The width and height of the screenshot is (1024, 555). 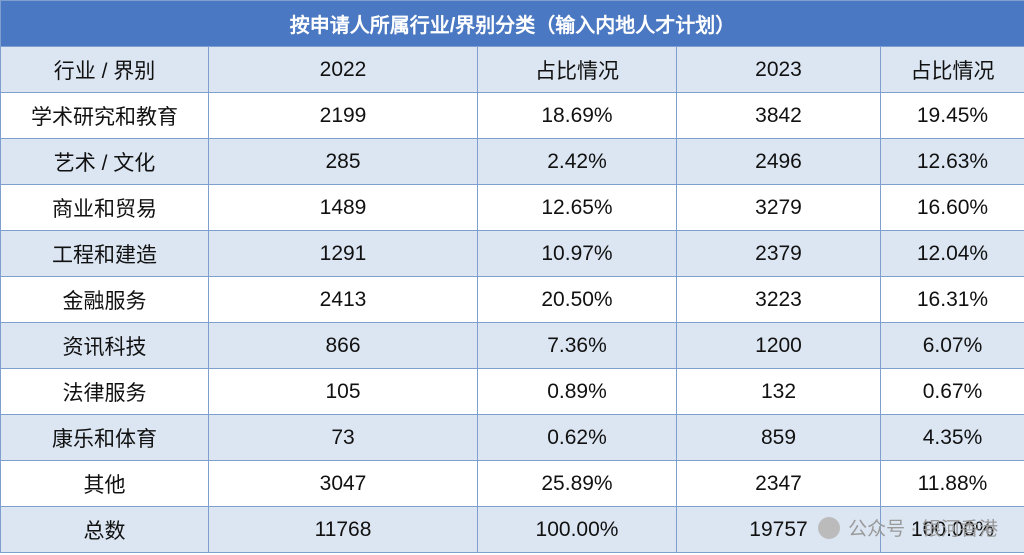 What do you see at coordinates (778, 483) in the screenshot?
I see `table-cell: 2347` at bounding box center [778, 483].